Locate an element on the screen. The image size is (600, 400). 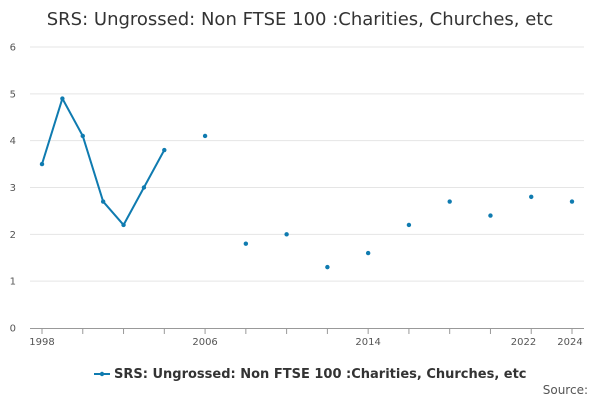
y-tick-label: 5 is located at coordinates (13, 94).